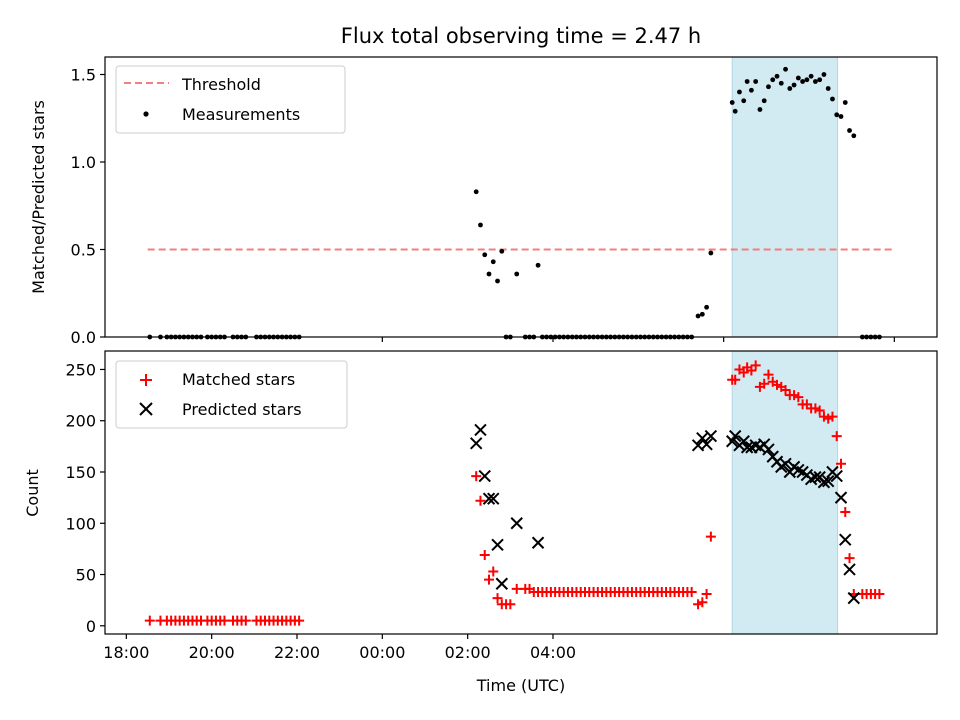  I want to click on top-x-ticks, so click(638, 339).